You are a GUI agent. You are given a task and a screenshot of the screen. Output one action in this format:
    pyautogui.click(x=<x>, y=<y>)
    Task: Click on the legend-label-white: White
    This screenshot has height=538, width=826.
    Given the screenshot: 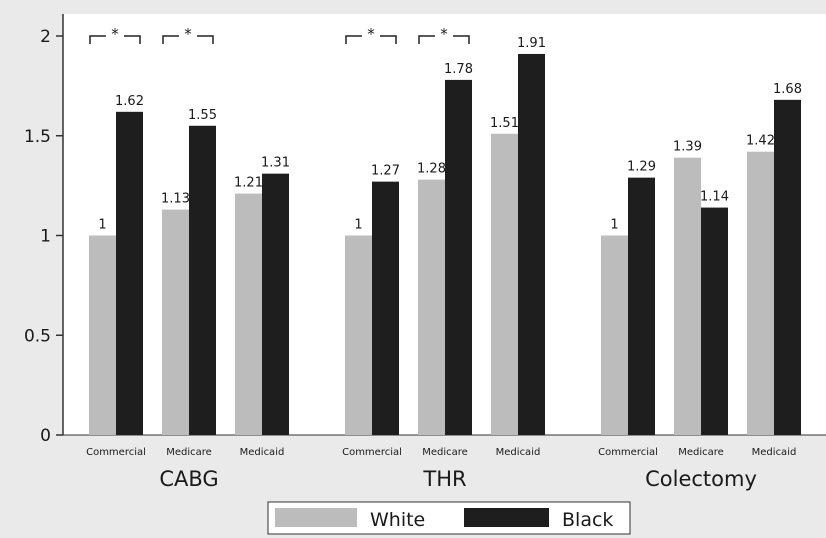 What is the action you would take?
    pyautogui.click(x=397, y=520)
    